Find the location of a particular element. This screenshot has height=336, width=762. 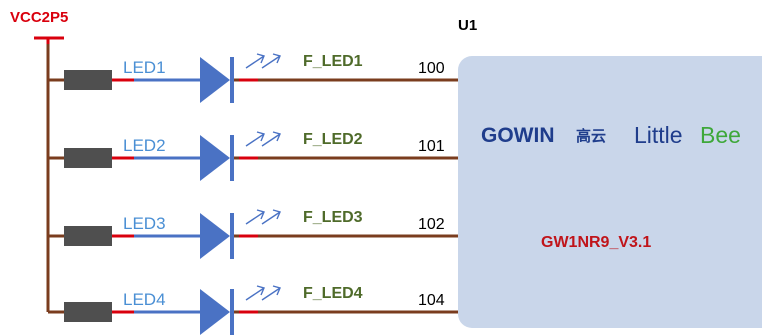

led-label: LED3 is located at coordinates (144, 223).